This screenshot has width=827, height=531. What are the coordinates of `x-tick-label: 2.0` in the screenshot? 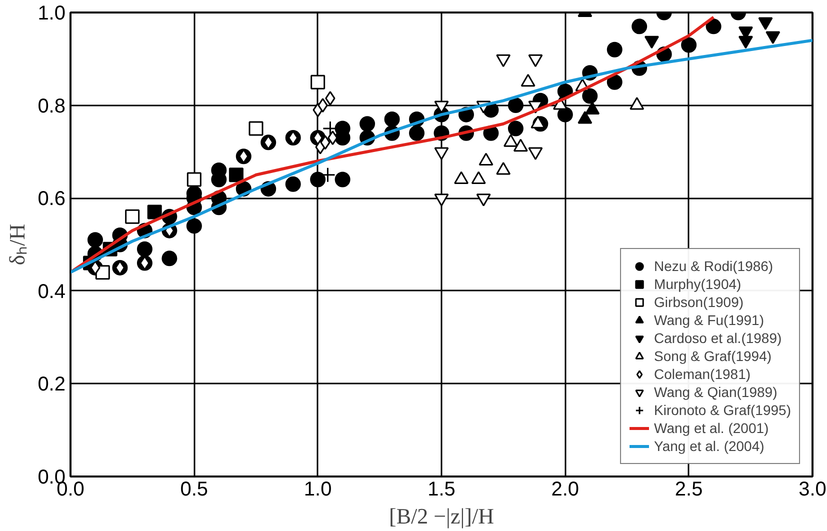 It's located at (565, 489).